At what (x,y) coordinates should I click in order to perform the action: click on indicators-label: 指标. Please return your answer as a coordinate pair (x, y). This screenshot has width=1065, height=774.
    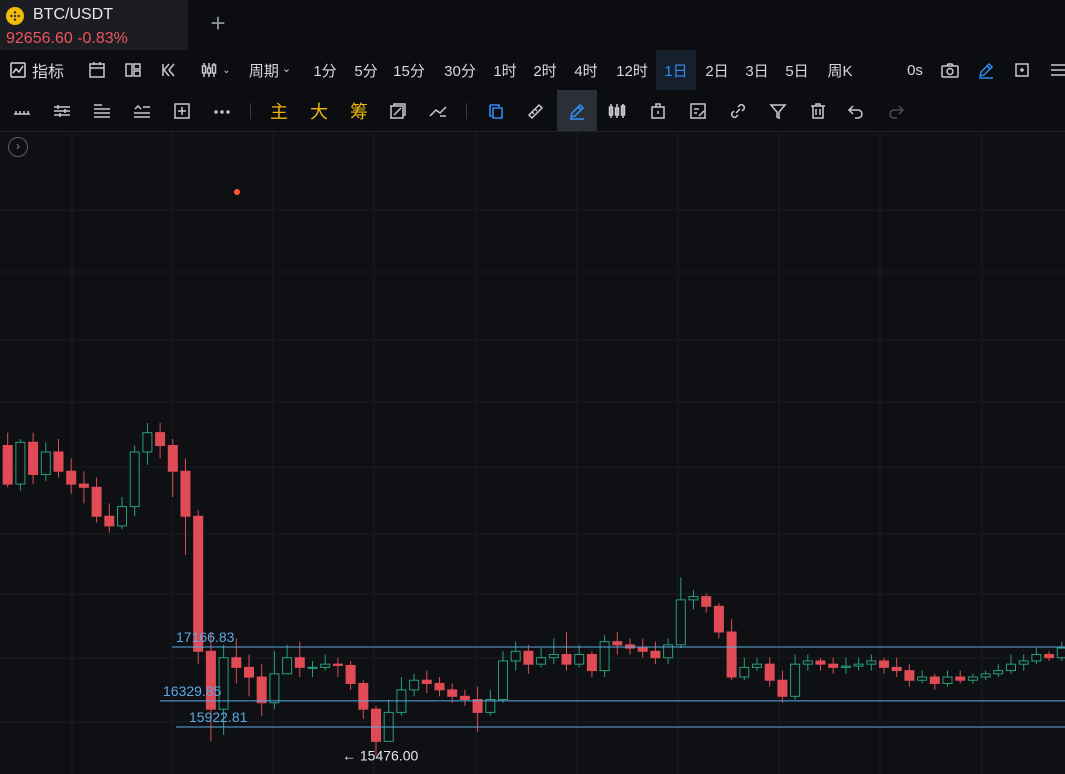
    Looking at the image, I should click on (48, 72).